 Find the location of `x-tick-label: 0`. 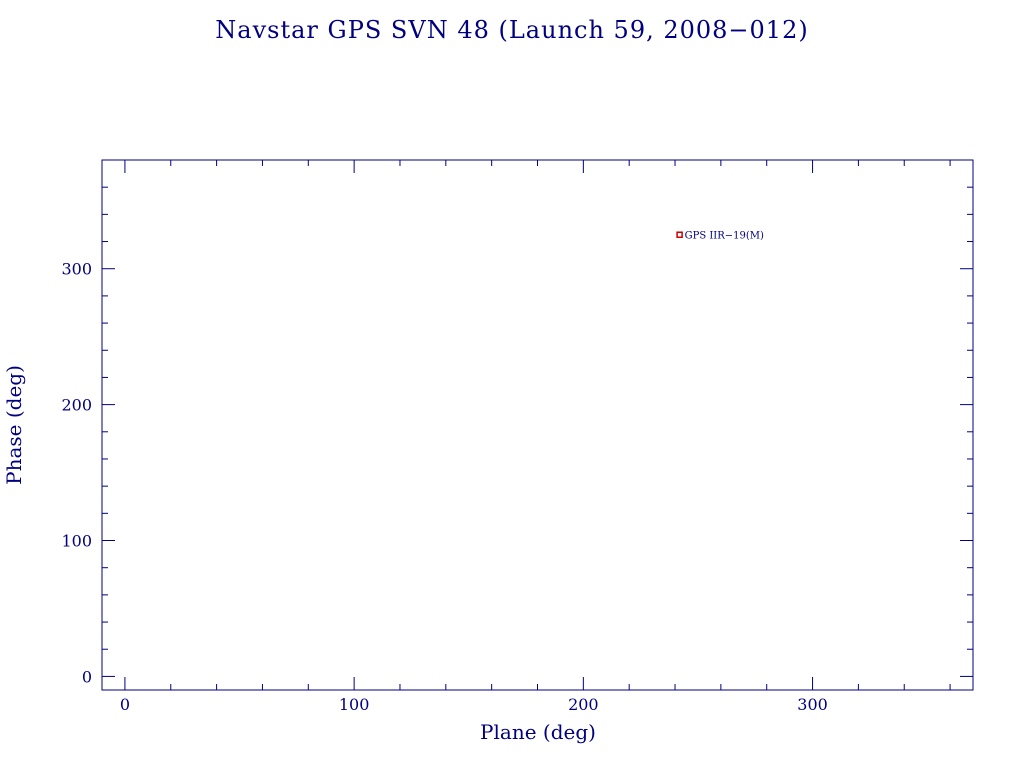

x-tick-label: 0 is located at coordinates (125, 704).